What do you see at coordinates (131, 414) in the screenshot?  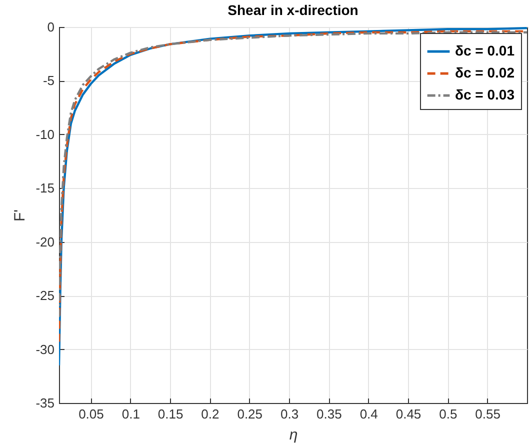 I see `x-tick-label: 0.1` at bounding box center [131, 414].